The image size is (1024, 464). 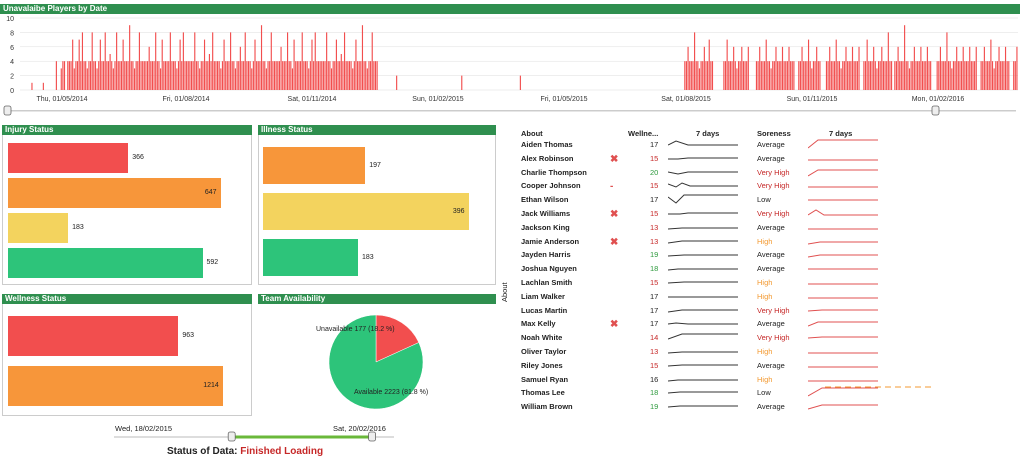 What do you see at coordinates (547, 282) in the screenshot?
I see `player-name: Lachlan Smith` at bounding box center [547, 282].